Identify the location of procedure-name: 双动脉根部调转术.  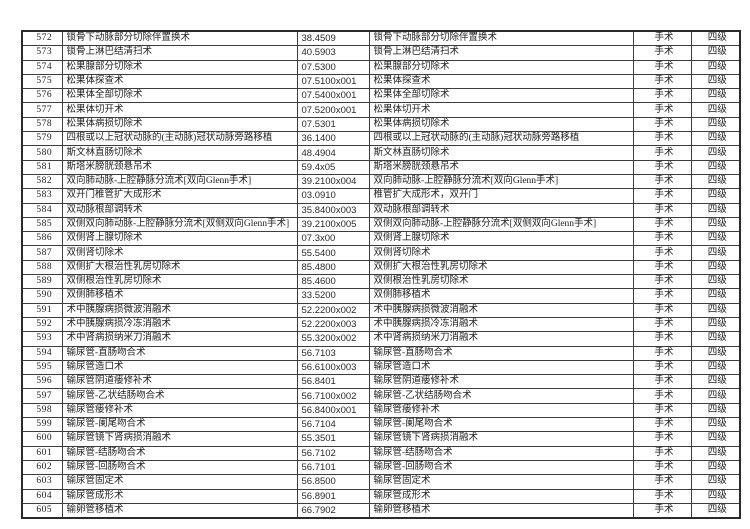
(179, 210).